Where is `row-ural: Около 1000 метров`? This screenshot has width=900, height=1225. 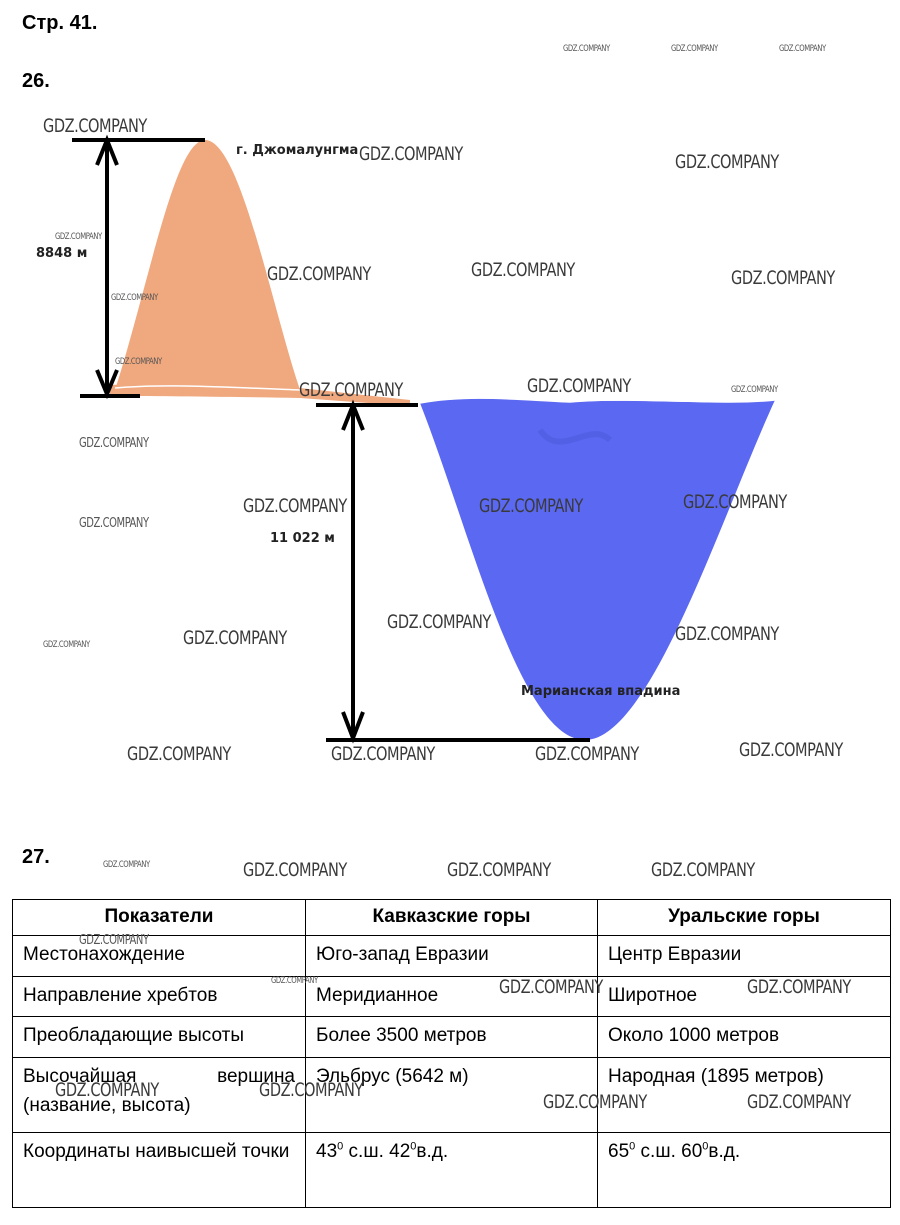
row-ural: Около 1000 метров is located at coordinates (744, 1037).